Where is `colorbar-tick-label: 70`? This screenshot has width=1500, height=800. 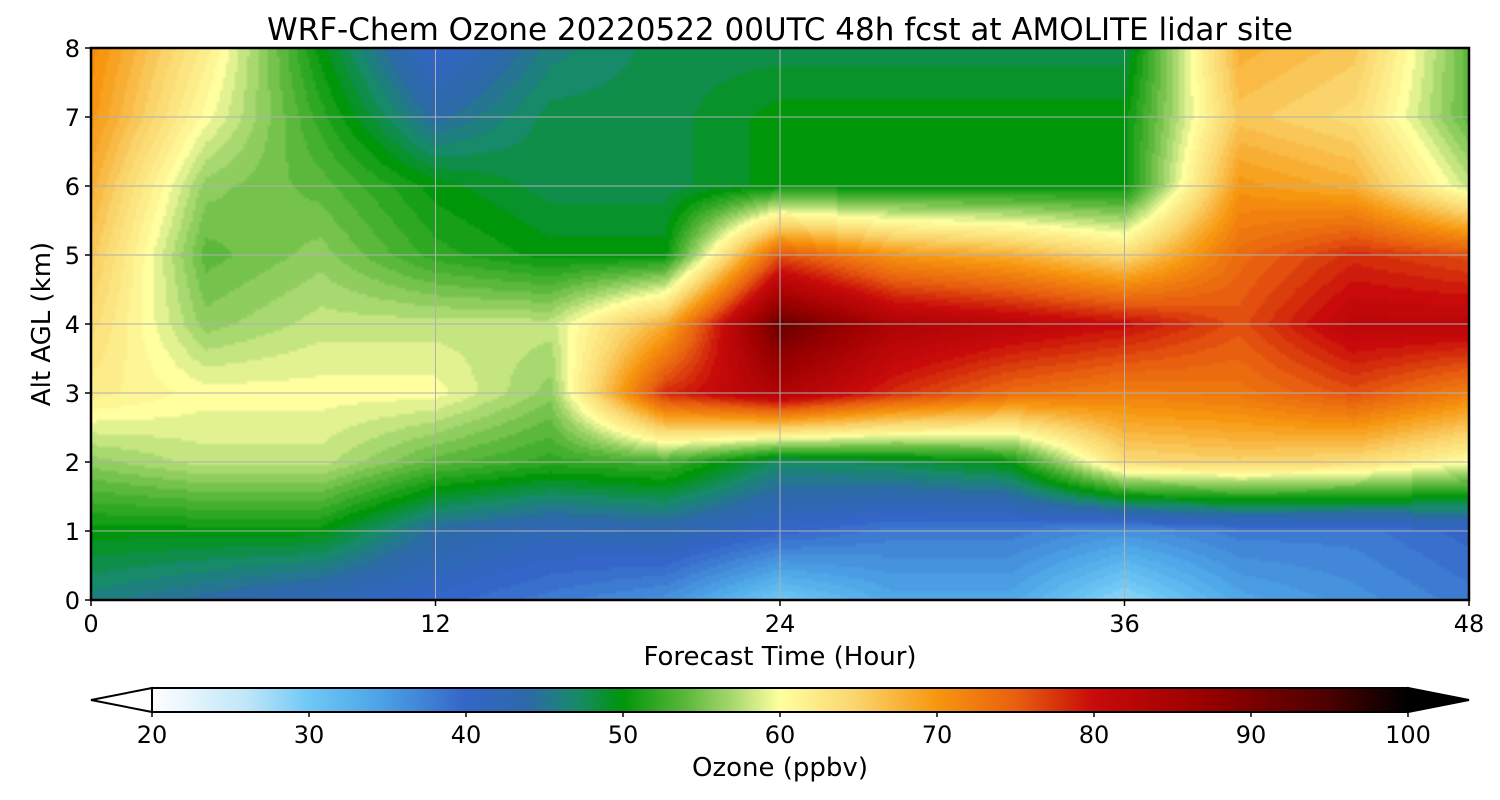
colorbar-tick-label: 70 is located at coordinates (937, 735).